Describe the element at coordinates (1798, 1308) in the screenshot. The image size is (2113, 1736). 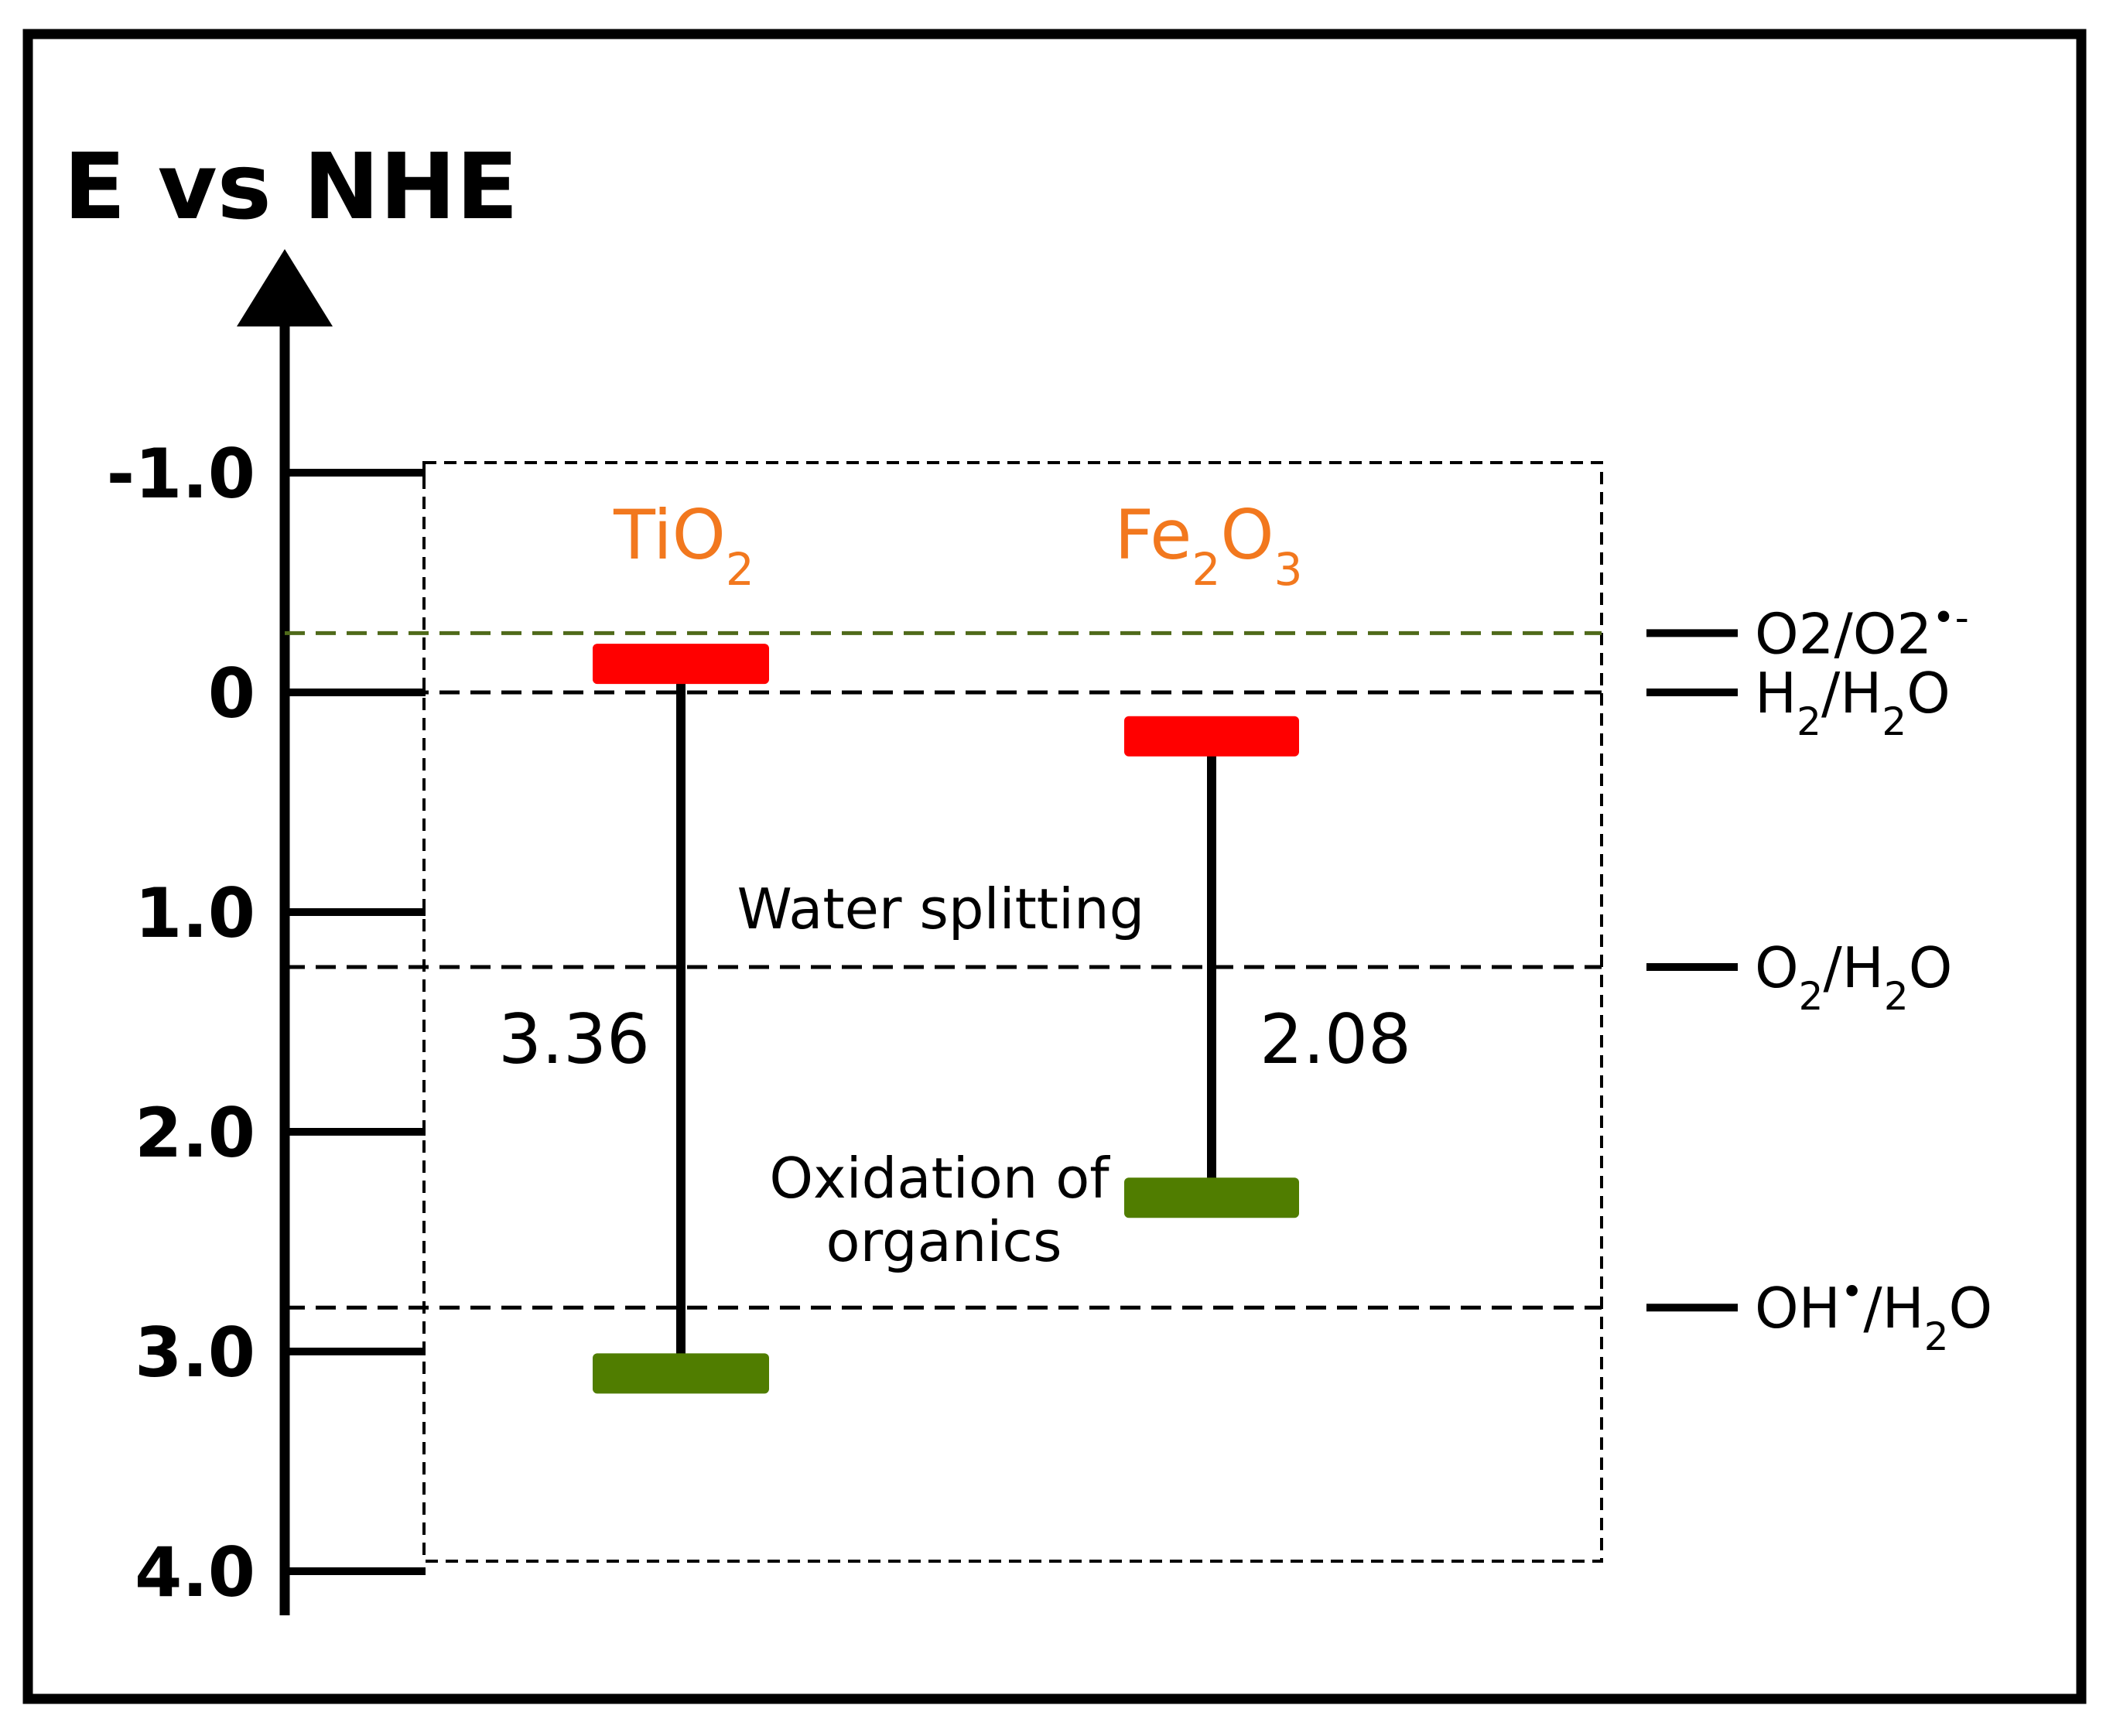
I see `redox-label-part: OH` at that location.